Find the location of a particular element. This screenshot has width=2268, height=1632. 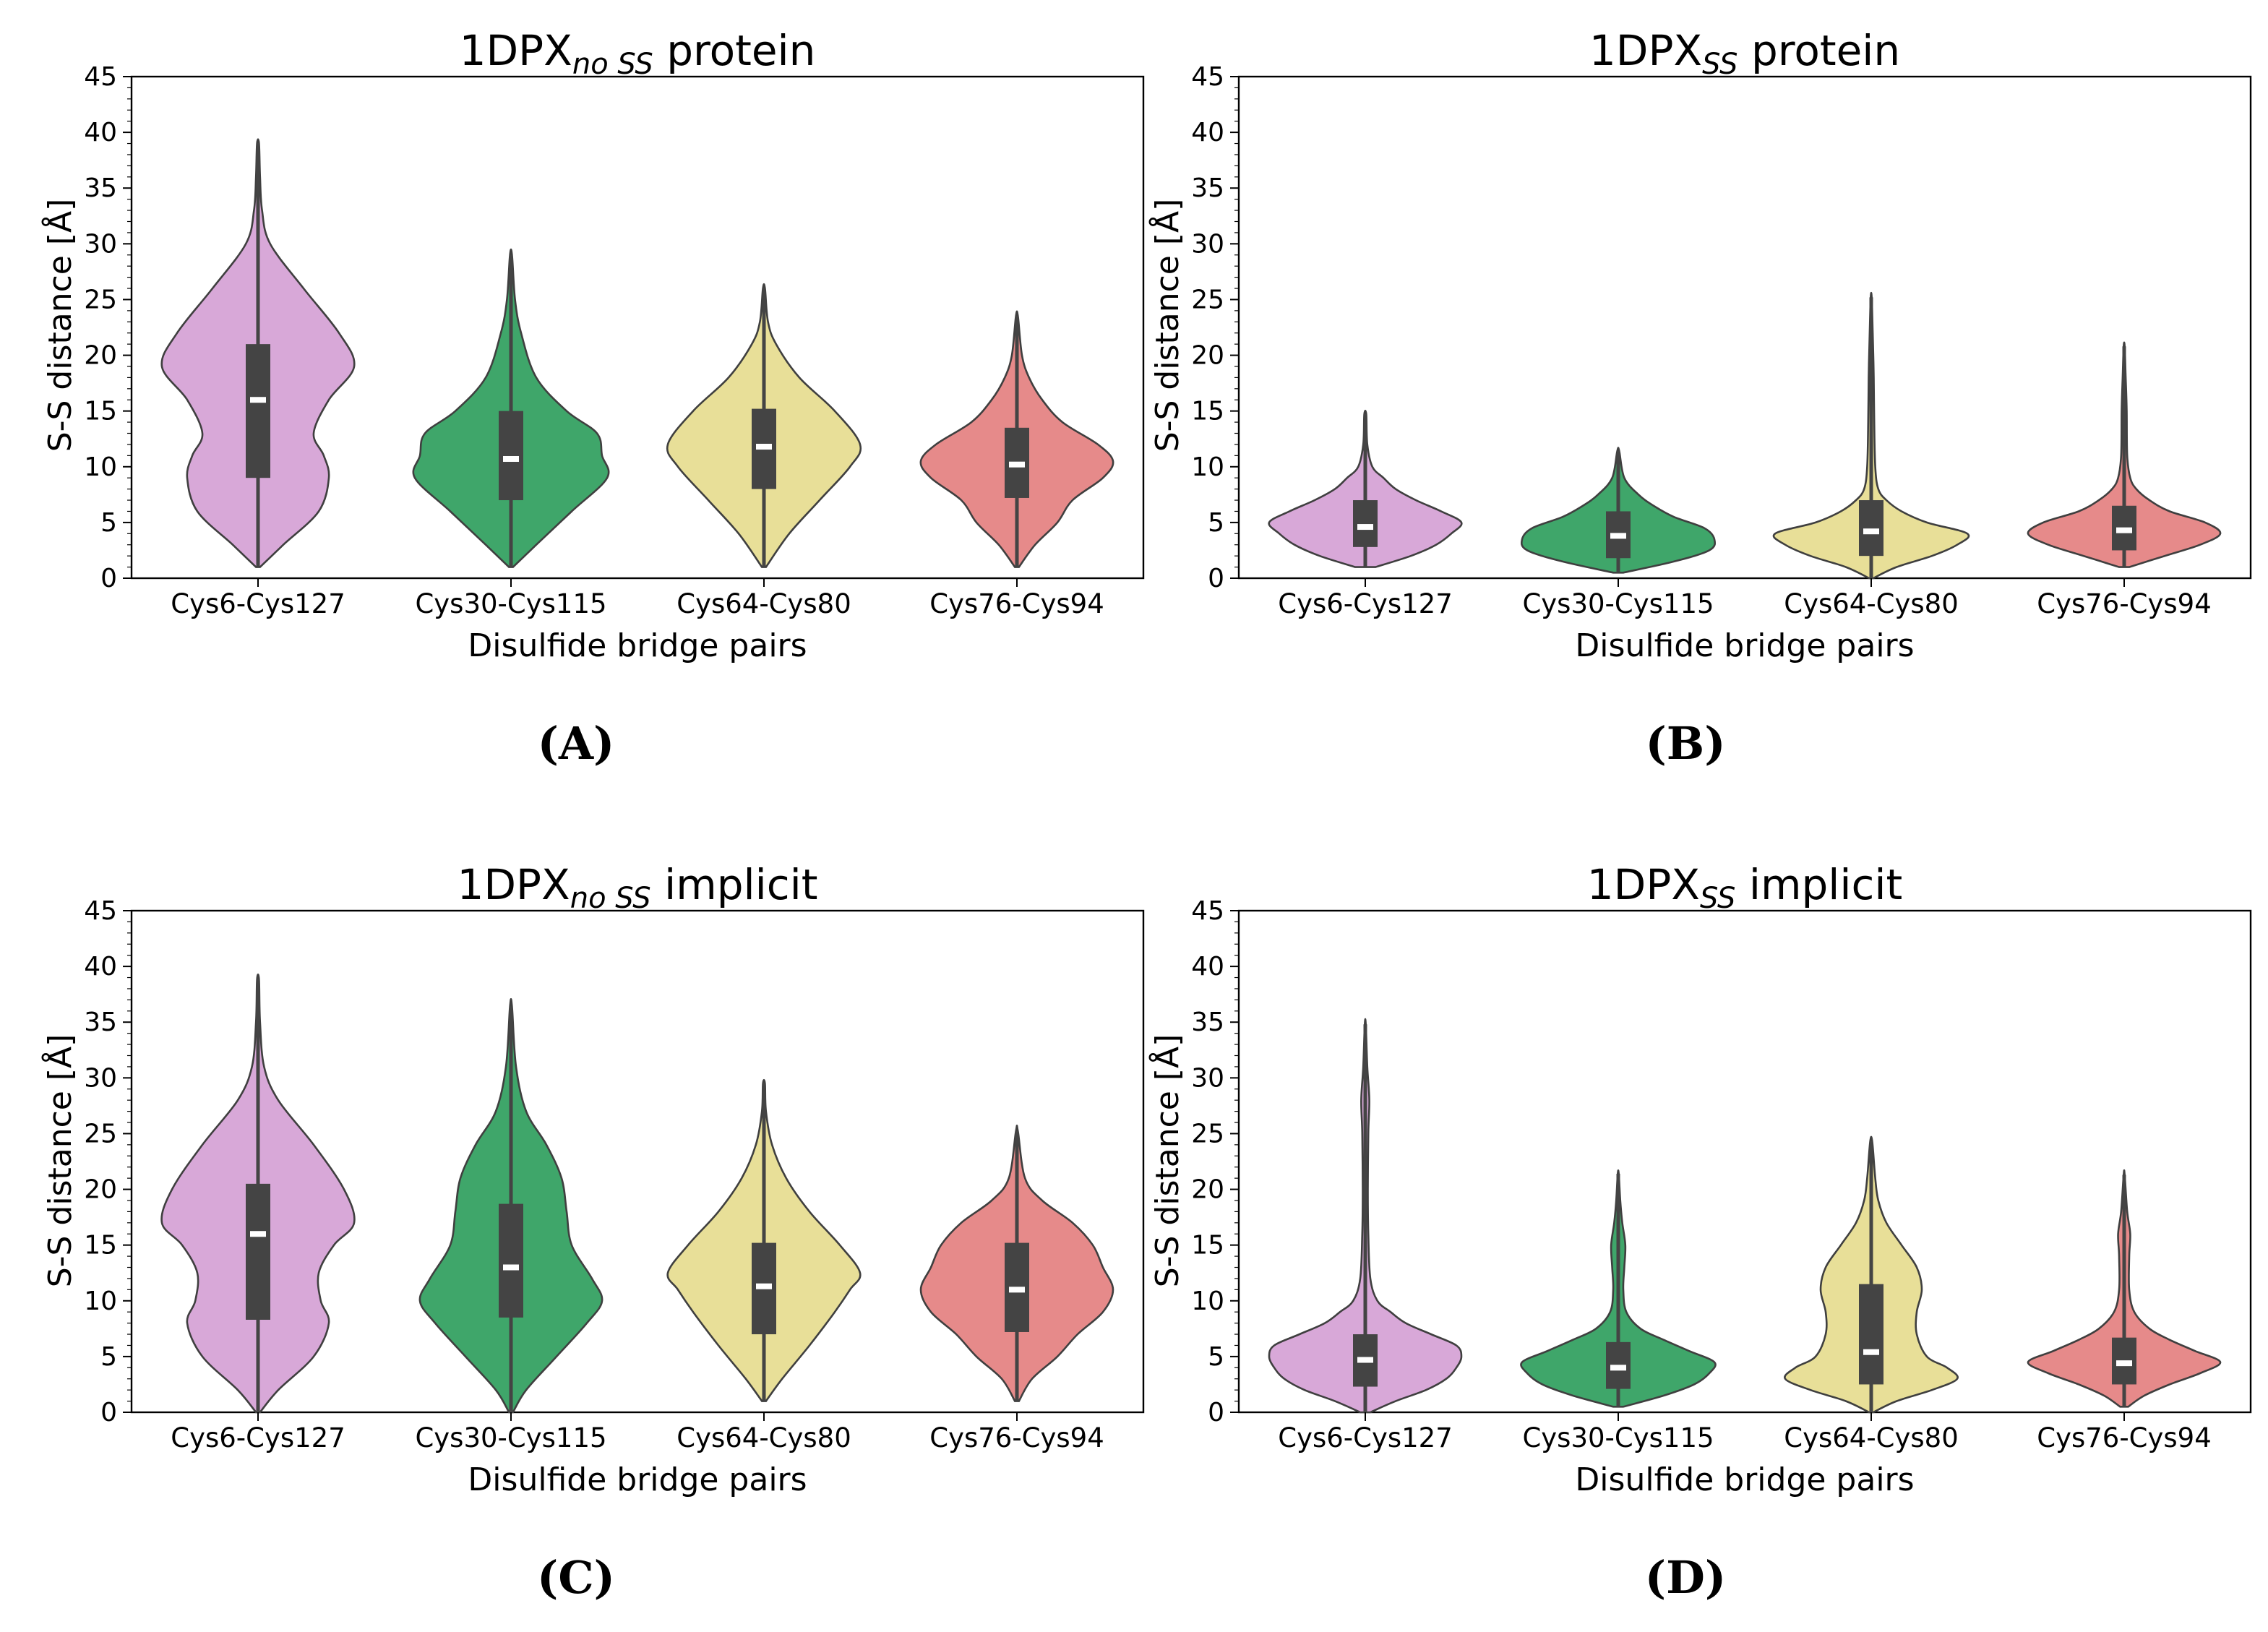

panel-b-x-tick-label: Cys6-Cys127 is located at coordinates (1365, 603).